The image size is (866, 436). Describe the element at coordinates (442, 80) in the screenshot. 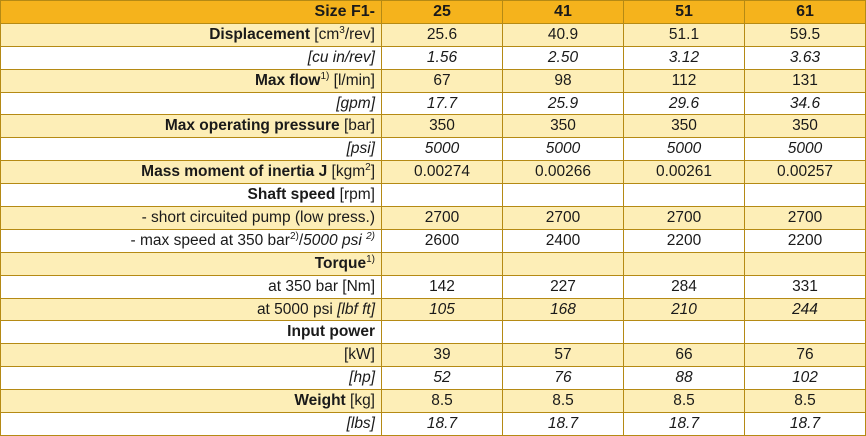

I see `table-cell: 67` at that location.